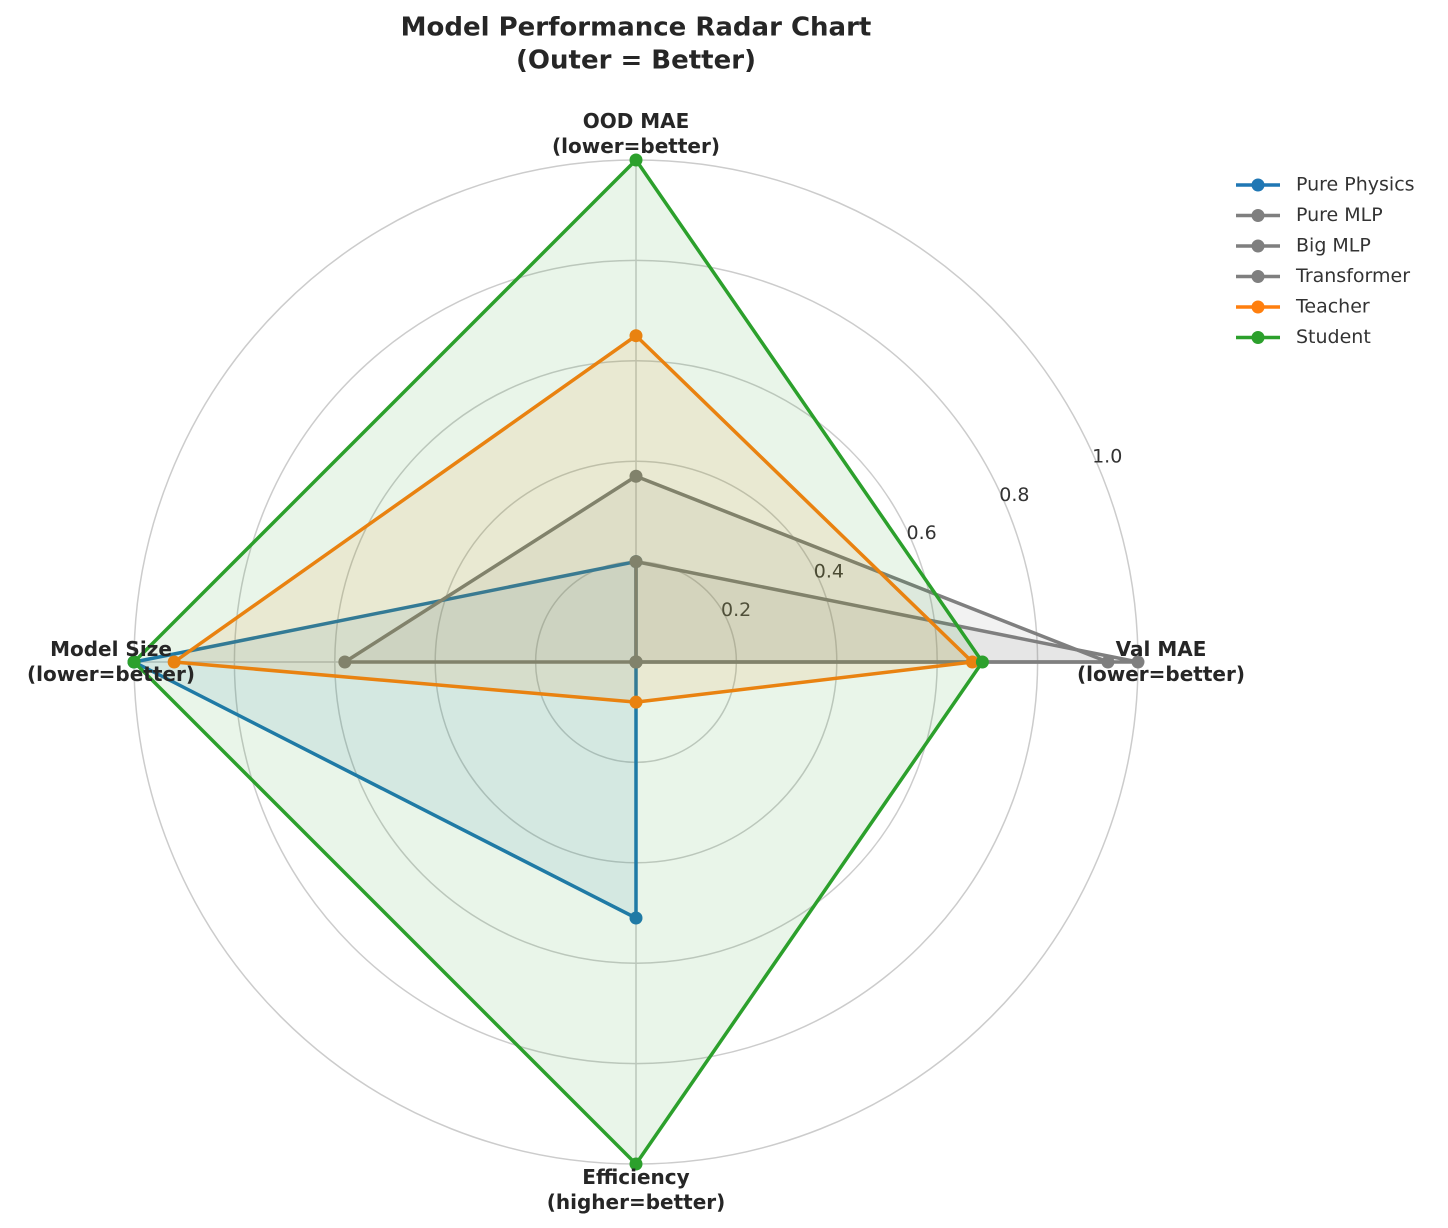  What do you see at coordinates (1014, 495) in the screenshot?
I see `r-tick-label: 0.8` at bounding box center [1014, 495].